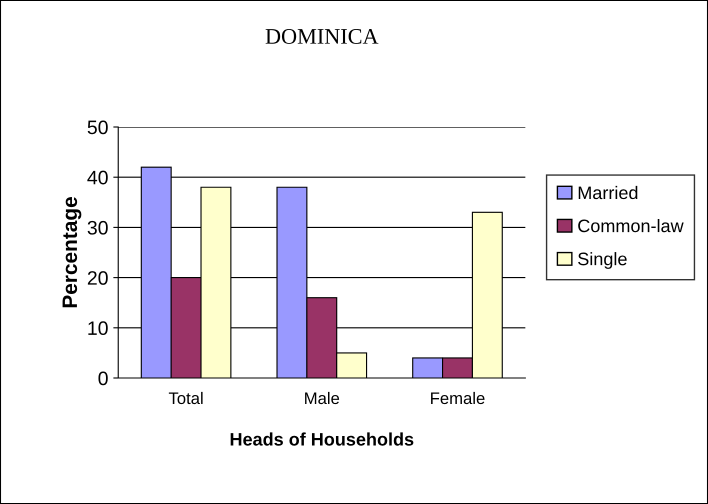  Describe the element at coordinates (98, 127) in the screenshot. I see `y-tick-label: 50` at that location.